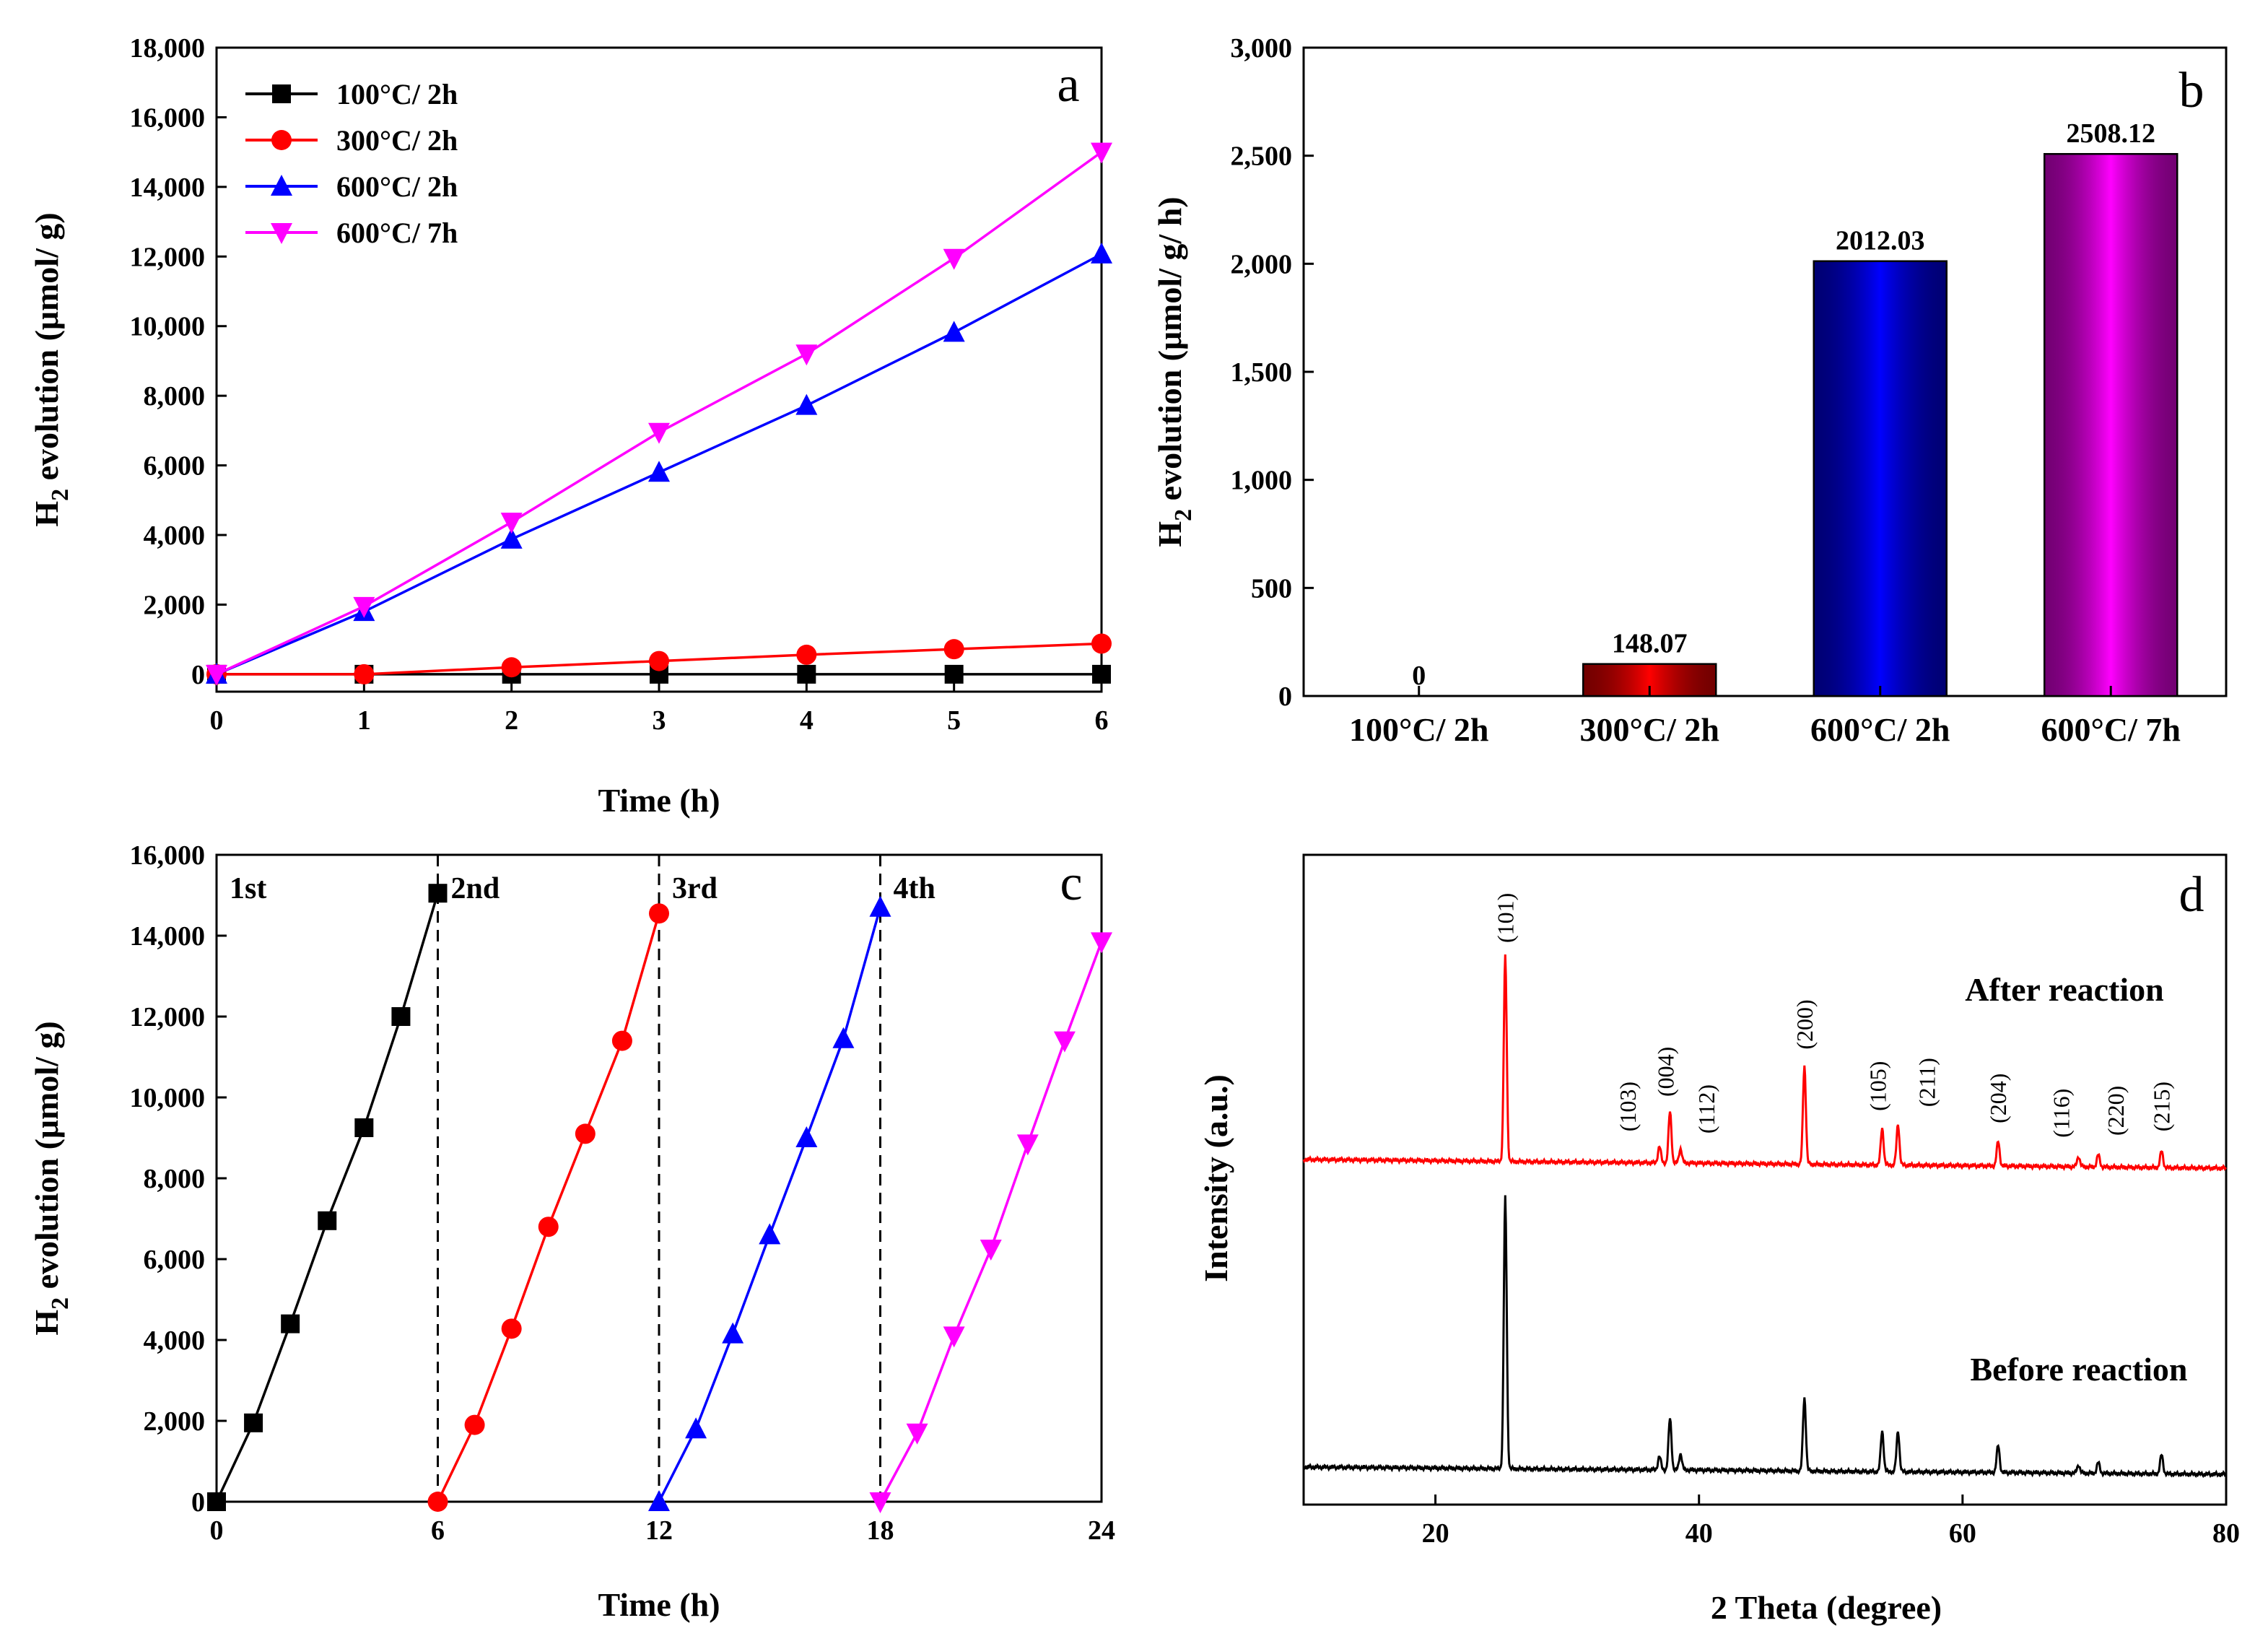 This screenshot has width=2268, height=1649. I want to click on cycle-label: 3rd, so click(695, 888).